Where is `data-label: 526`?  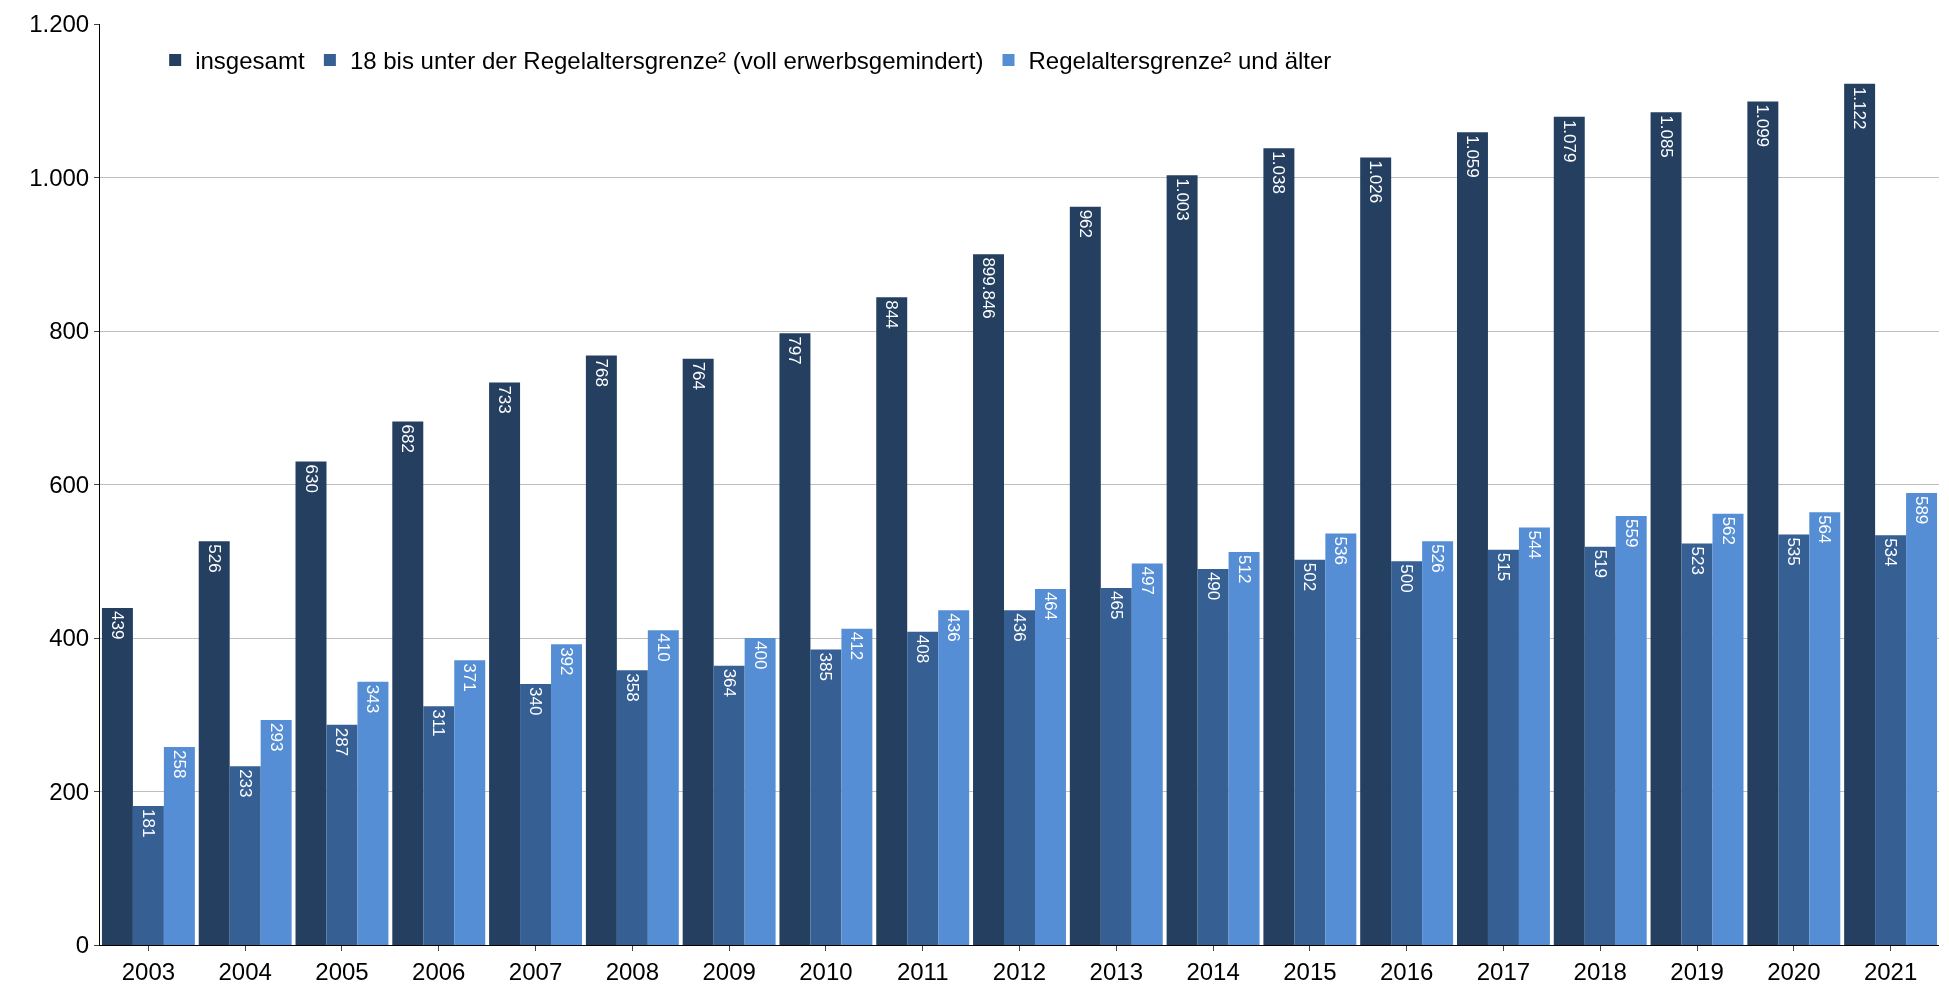
data-label: 526 is located at coordinates (1438, 558).